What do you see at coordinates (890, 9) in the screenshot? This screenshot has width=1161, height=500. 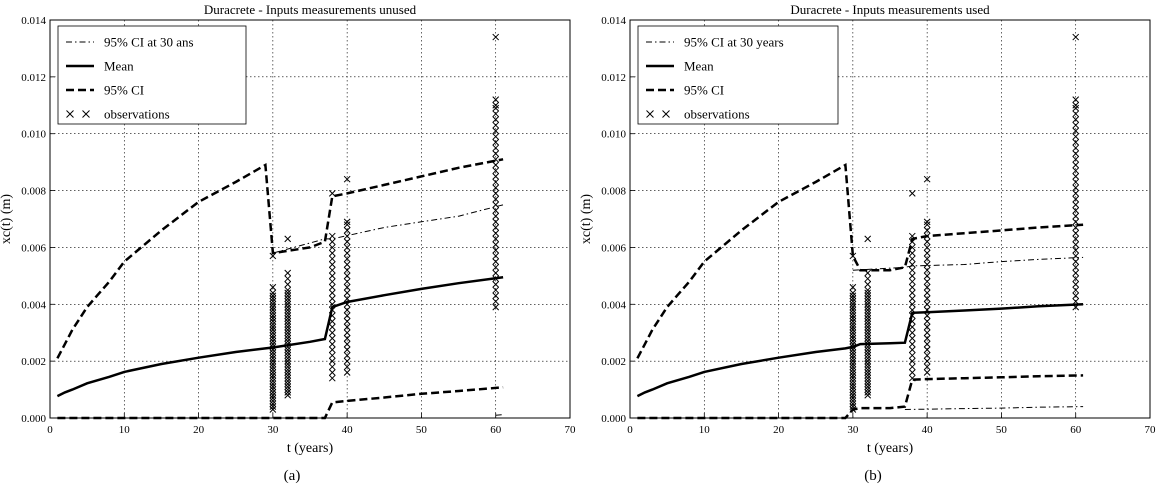 I see `chart-title: Duracrete - Inputs measurements used` at bounding box center [890, 9].